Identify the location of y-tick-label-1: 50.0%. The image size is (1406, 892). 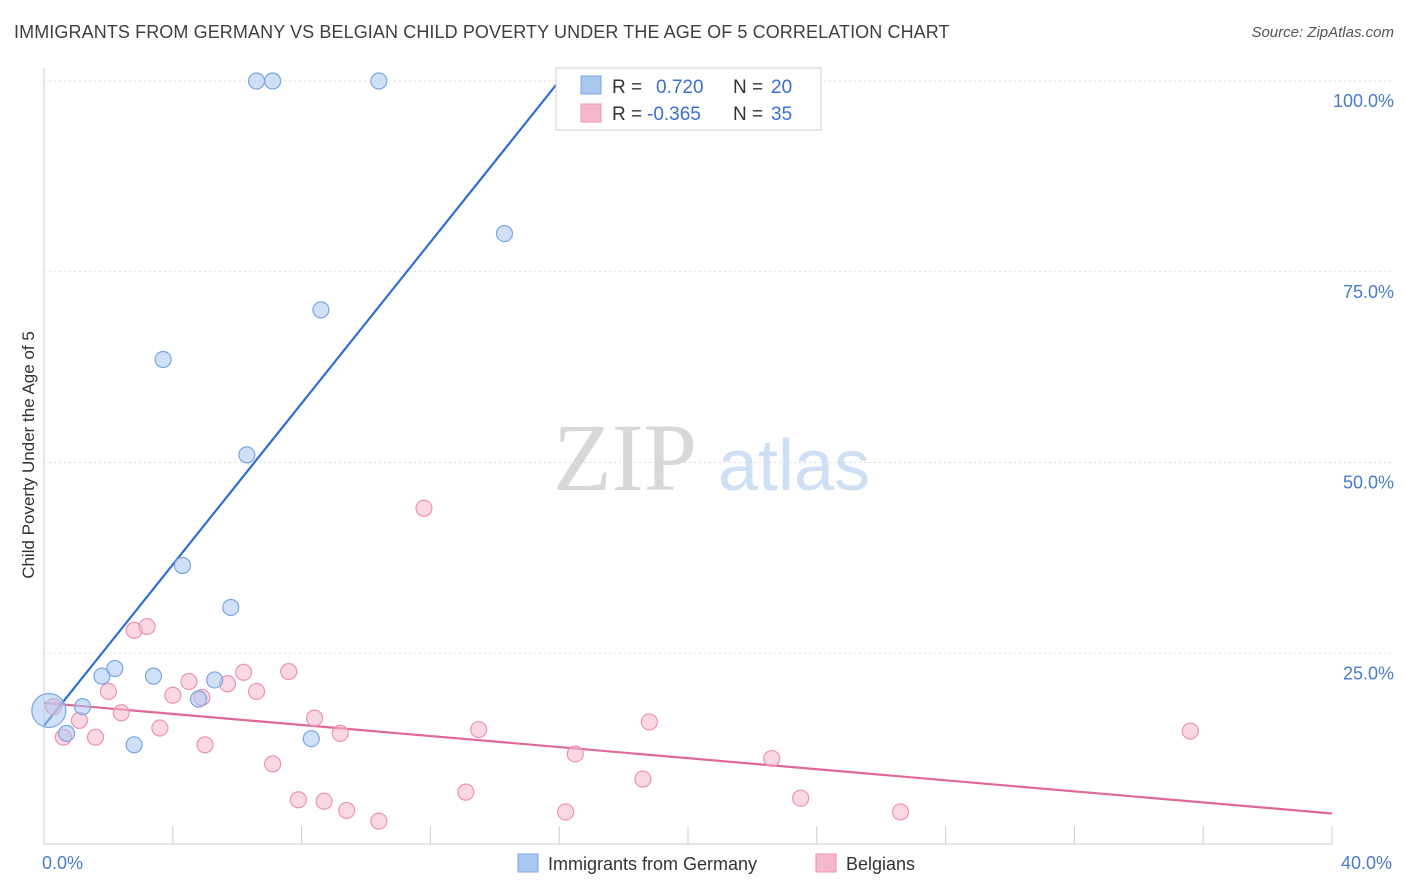
(1368, 483).